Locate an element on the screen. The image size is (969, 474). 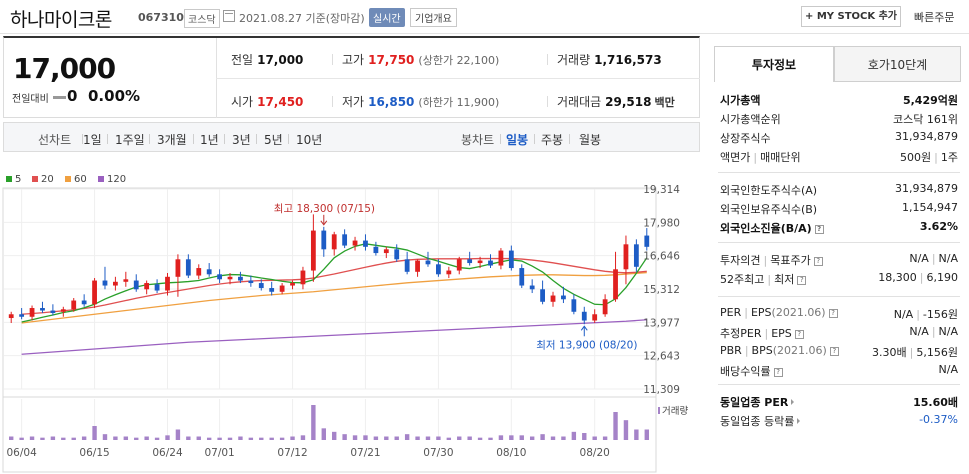
info-value: -0.37% is located at coordinates (938, 419).